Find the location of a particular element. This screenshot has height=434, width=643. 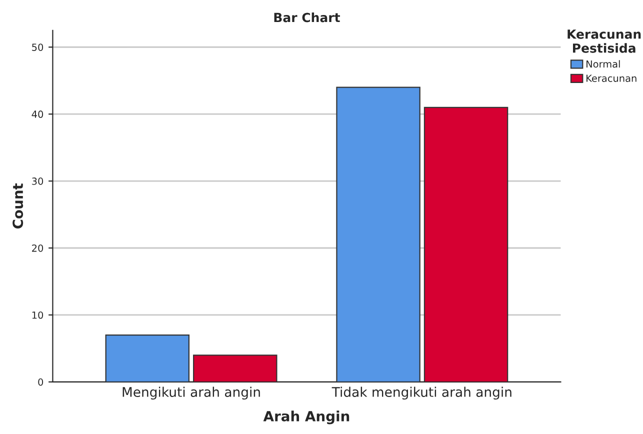

x-tick-label: Mengikuti arah angin is located at coordinates (191, 393).